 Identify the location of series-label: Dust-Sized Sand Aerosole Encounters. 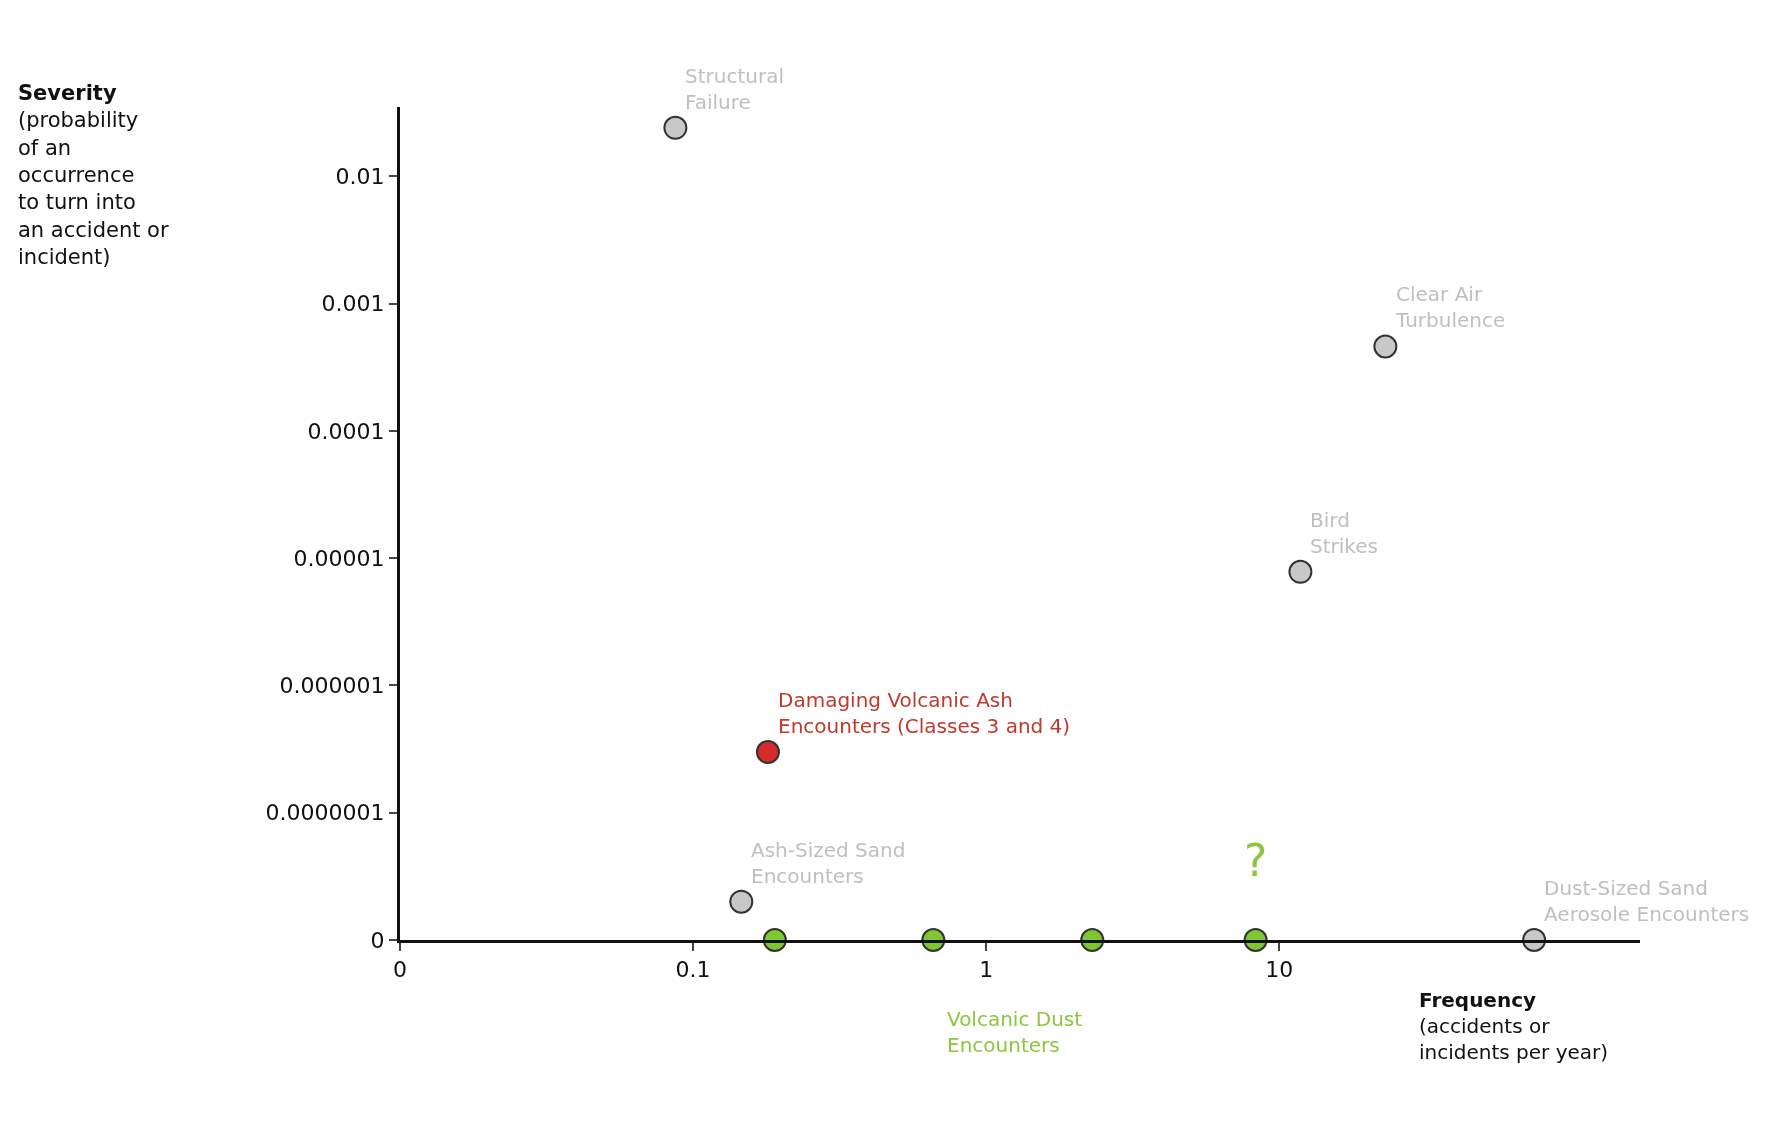
(1647, 901).